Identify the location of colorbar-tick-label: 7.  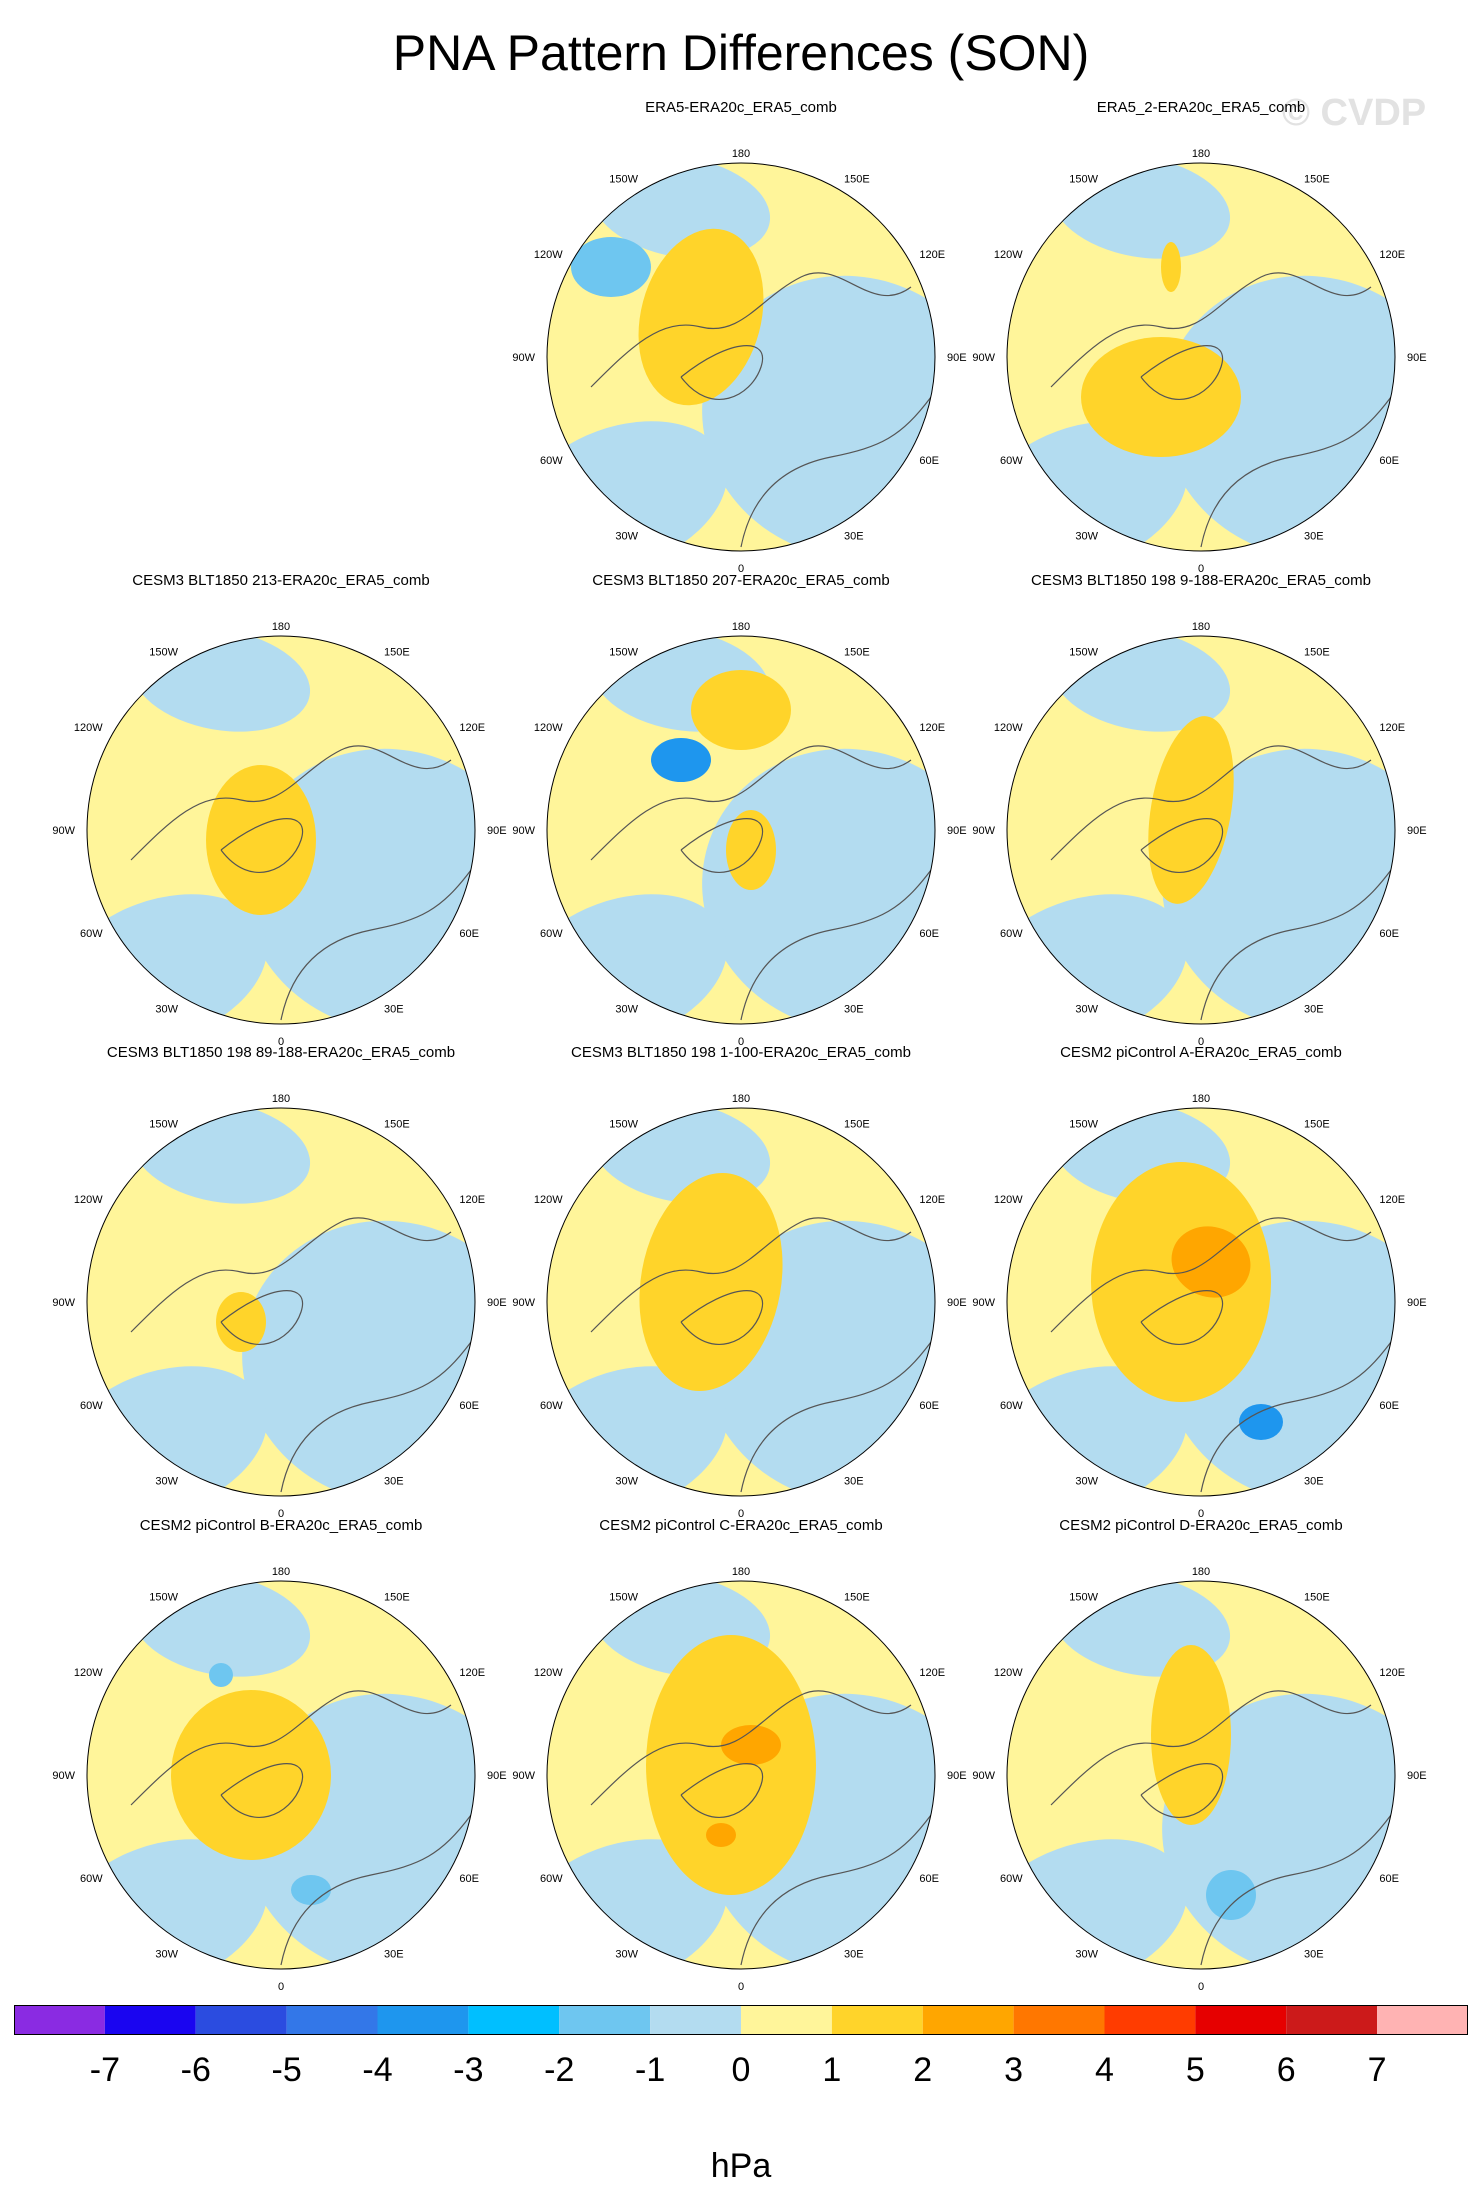
(1377, 2070).